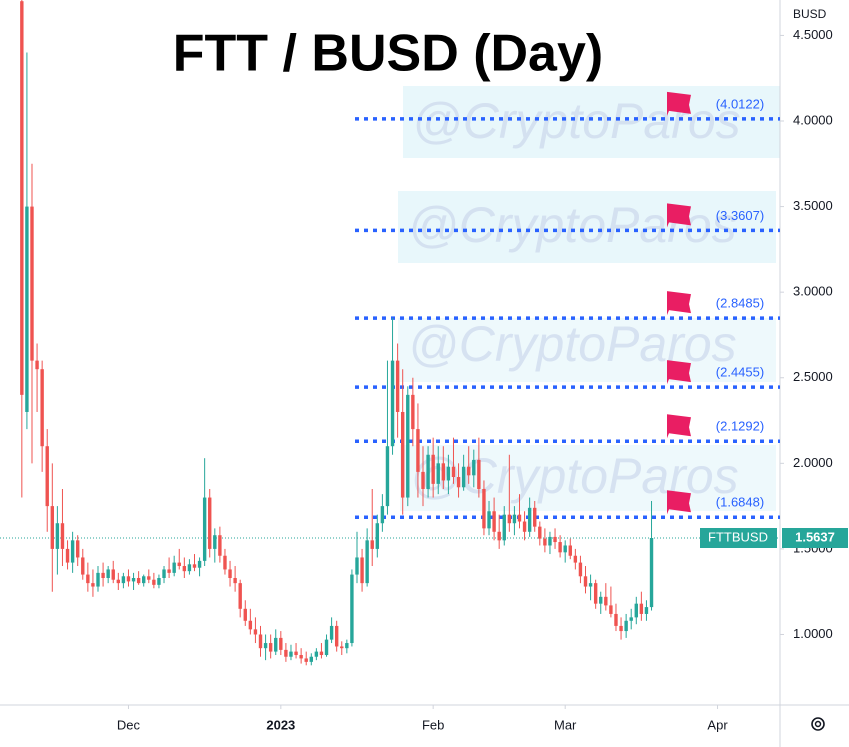  I want to click on level-label: (2.1292), so click(740, 426).